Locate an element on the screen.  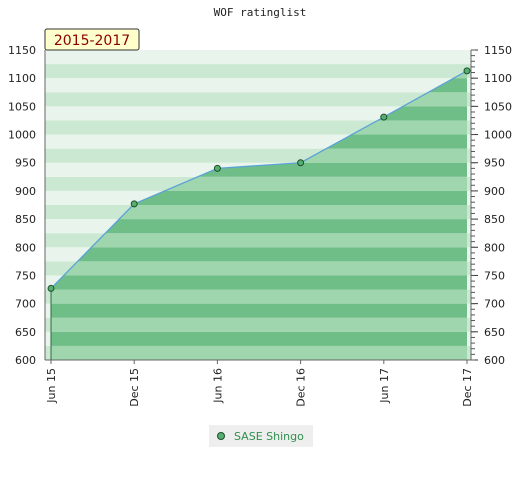
legend: SASE Shingo is located at coordinates (261, 436).